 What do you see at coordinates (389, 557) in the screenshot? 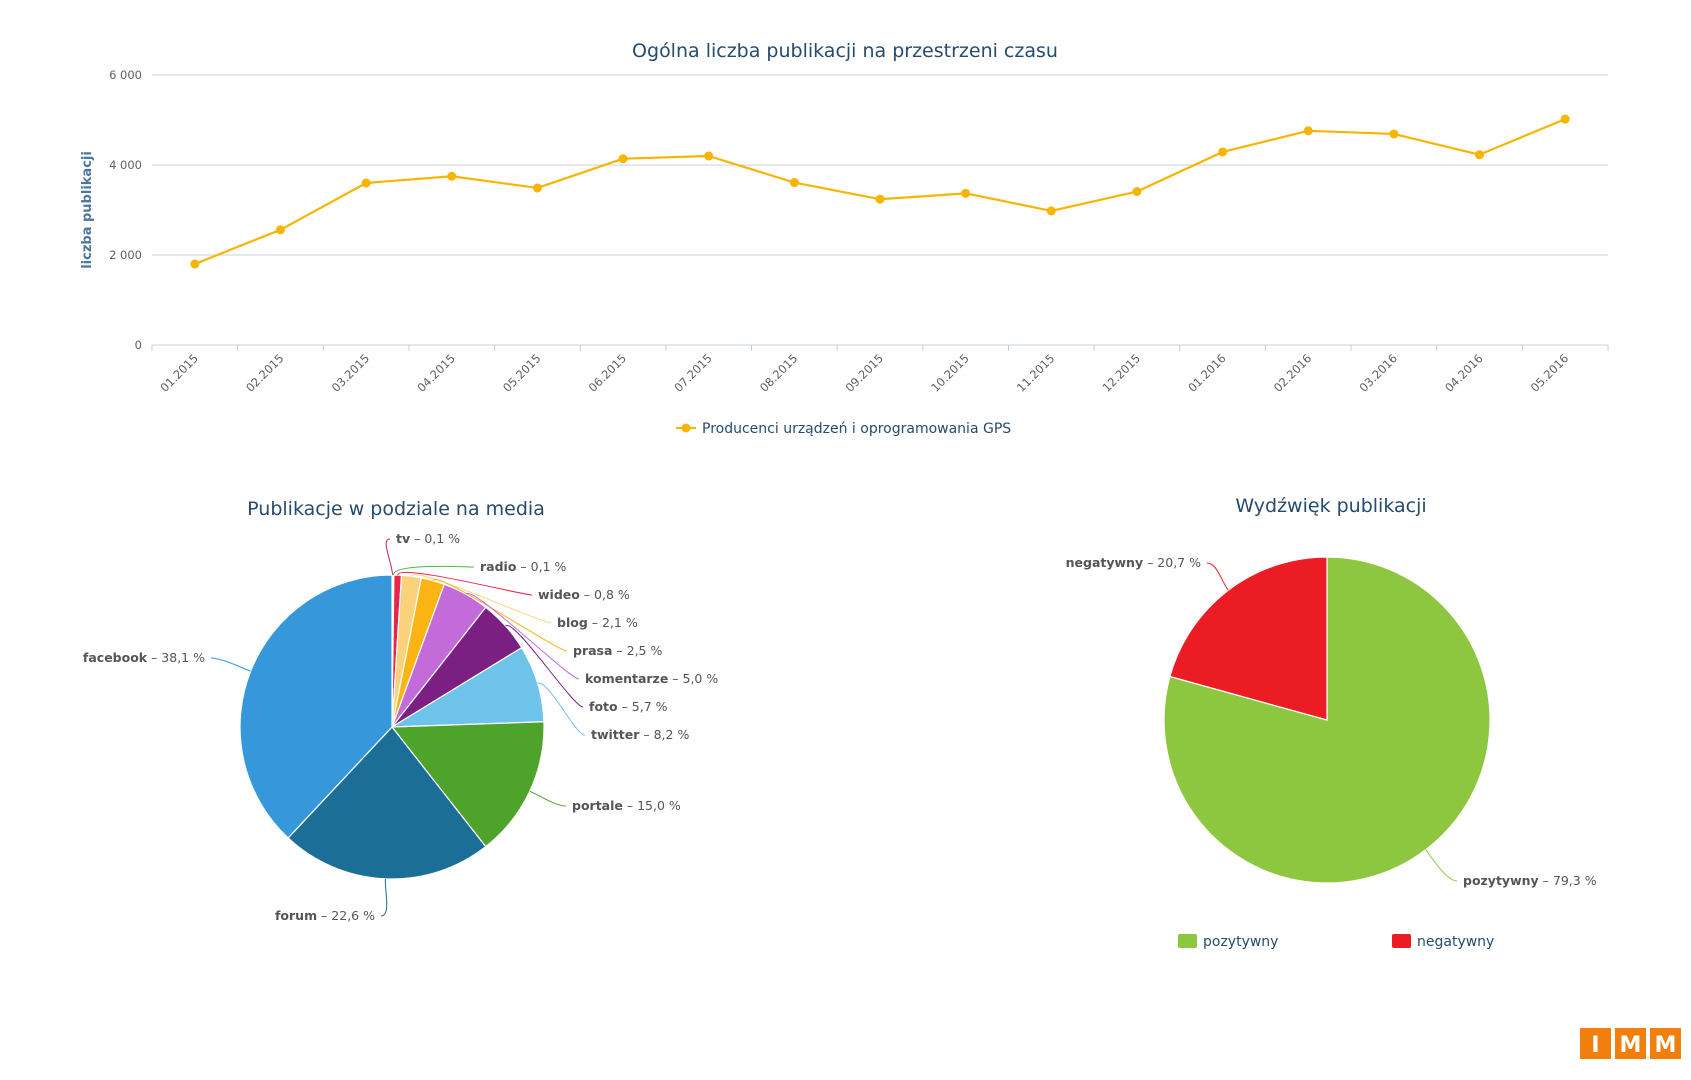
I see `connector-tv` at bounding box center [389, 557].